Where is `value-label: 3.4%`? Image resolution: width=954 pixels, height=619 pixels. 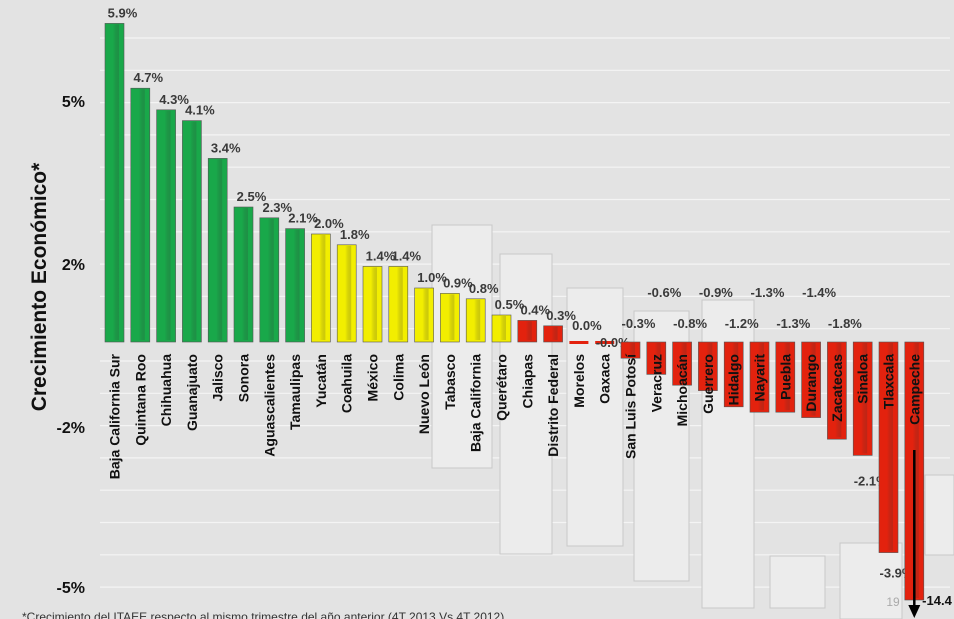
value-label: 3.4% is located at coordinates (226, 147).